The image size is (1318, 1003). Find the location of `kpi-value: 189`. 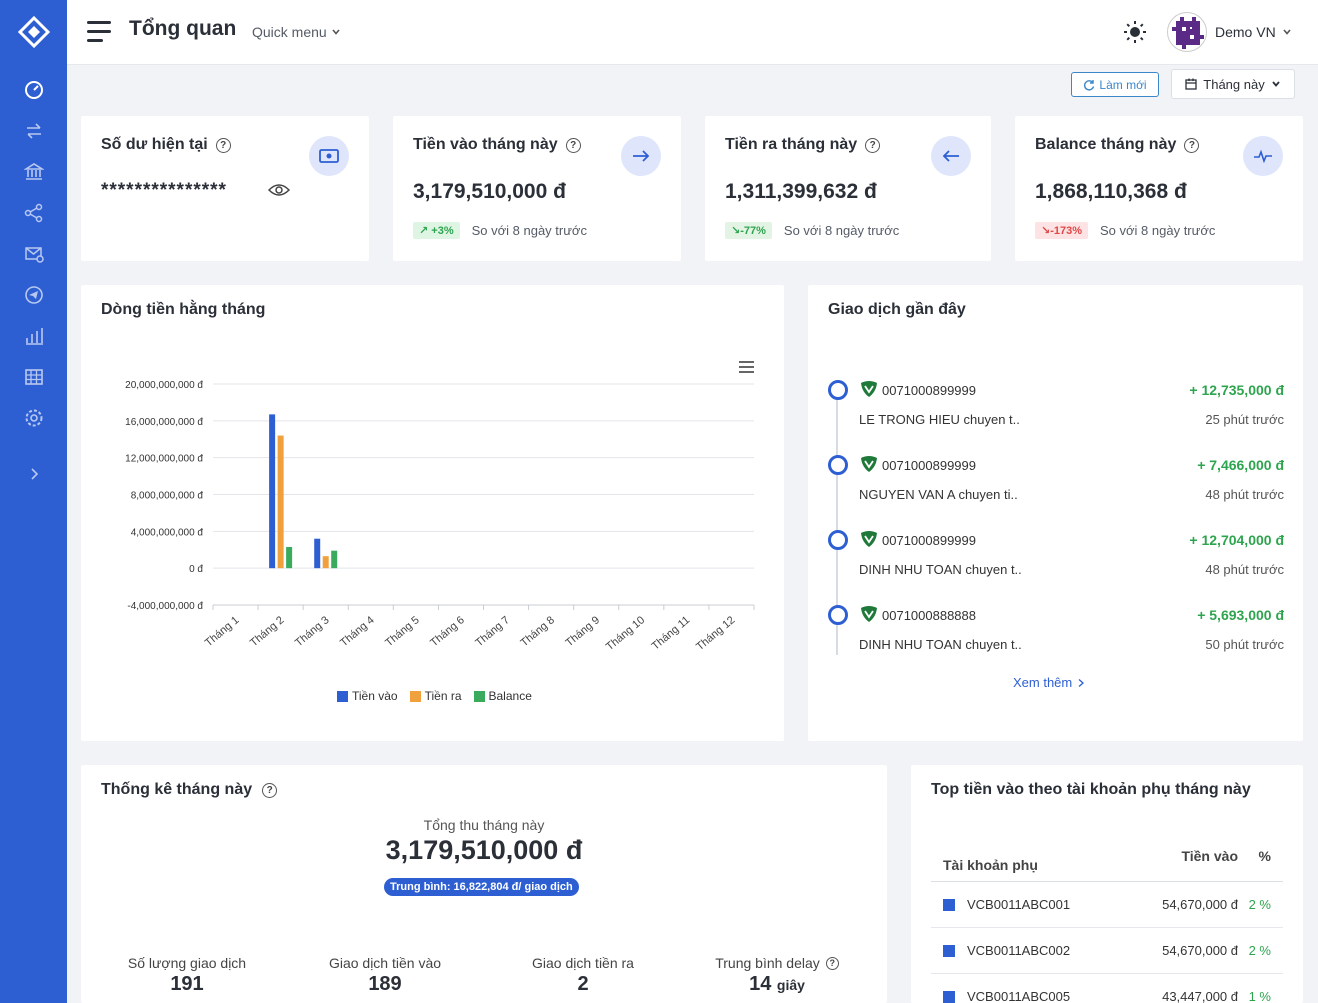

kpi-value: 189 is located at coordinates (385, 984).